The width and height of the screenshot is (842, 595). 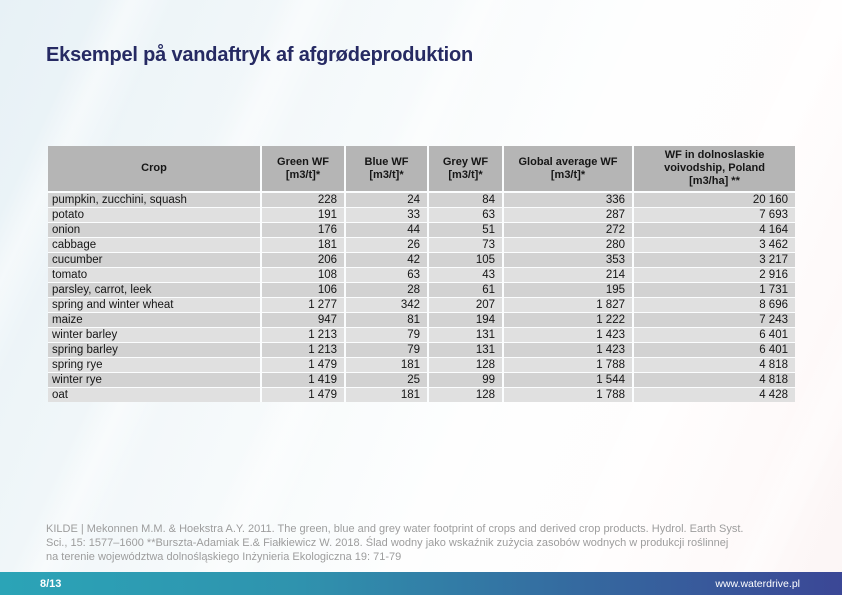 What do you see at coordinates (466, 169) in the screenshot?
I see `column-header-grey-wf: Grey WF [m3/t]*` at bounding box center [466, 169].